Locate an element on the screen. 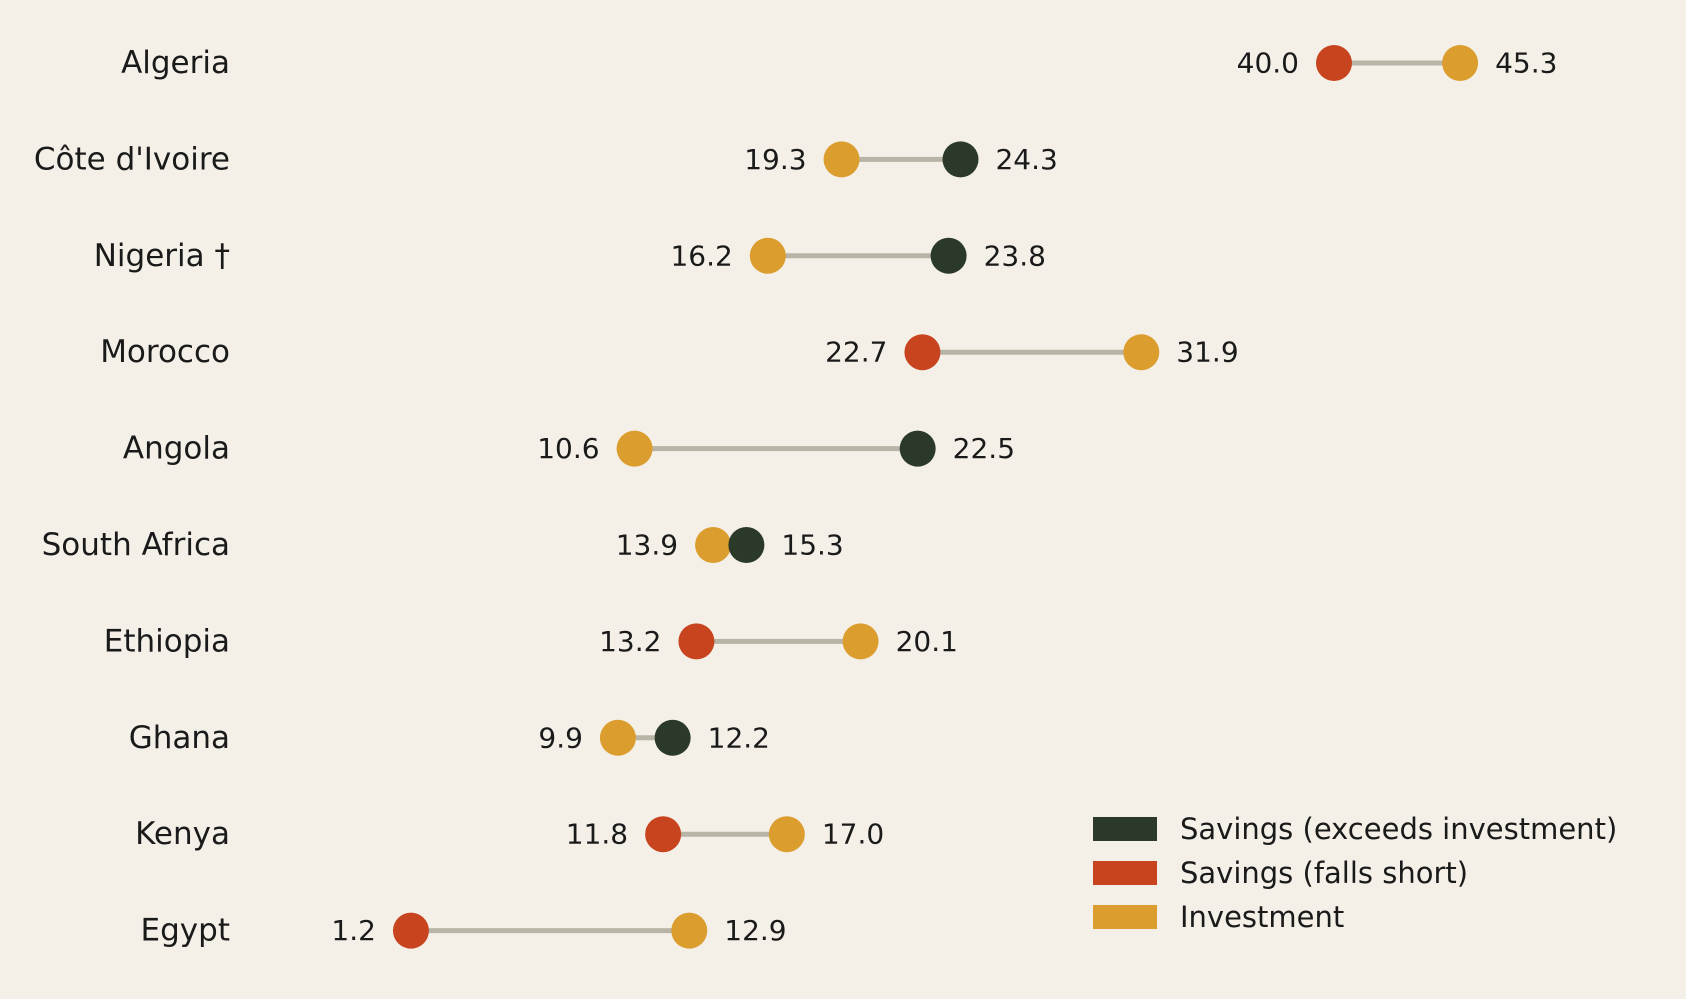 Image resolution: width=1686 pixels, height=999 pixels. country-label: Nigeria † is located at coordinates (162, 256).